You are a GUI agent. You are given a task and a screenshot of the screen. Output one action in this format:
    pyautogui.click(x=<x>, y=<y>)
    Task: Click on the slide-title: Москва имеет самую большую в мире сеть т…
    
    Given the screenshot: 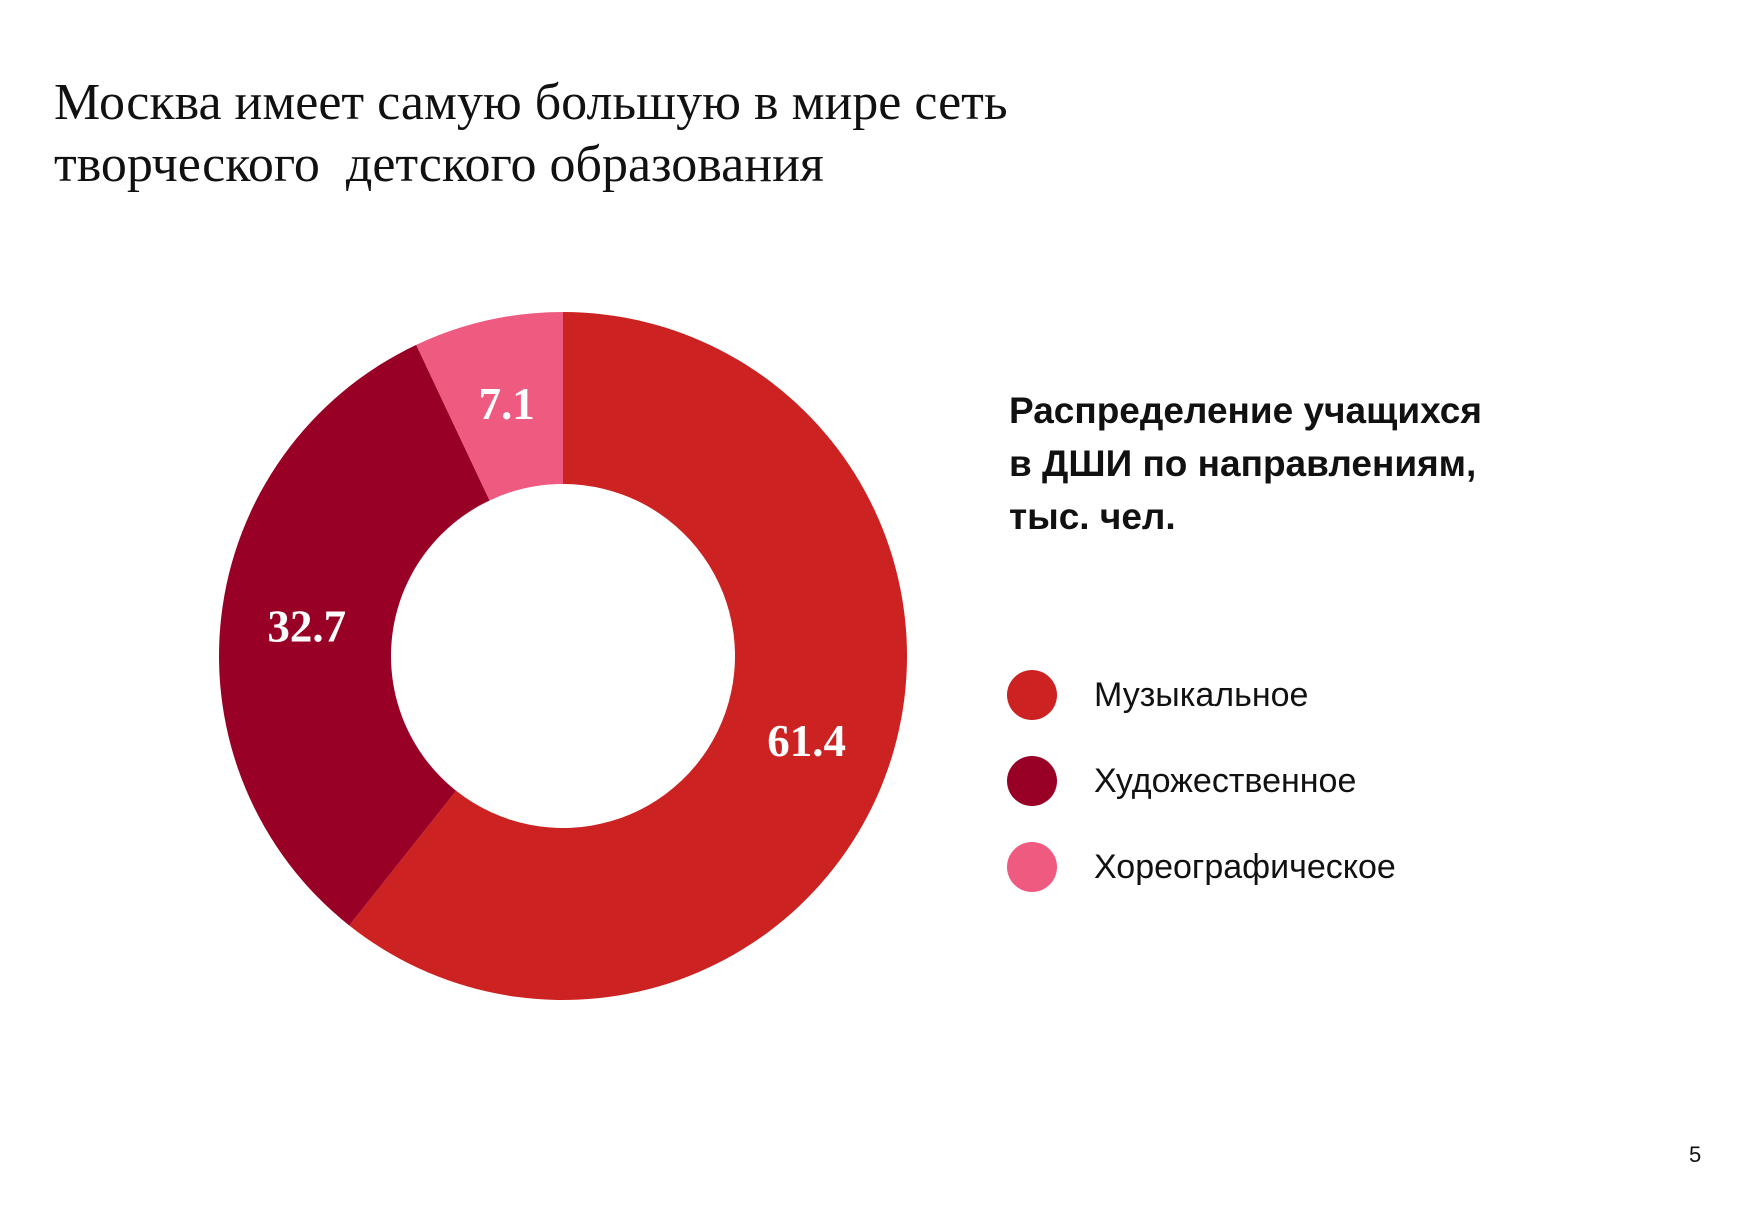 What is the action you would take?
    pyautogui.click(x=531, y=134)
    